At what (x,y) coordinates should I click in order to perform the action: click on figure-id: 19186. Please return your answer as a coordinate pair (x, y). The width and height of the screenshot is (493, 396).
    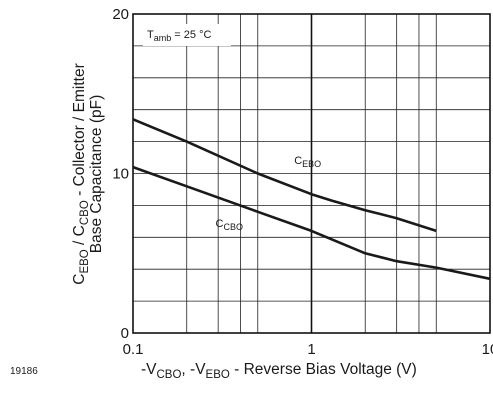
    Looking at the image, I should click on (24, 371).